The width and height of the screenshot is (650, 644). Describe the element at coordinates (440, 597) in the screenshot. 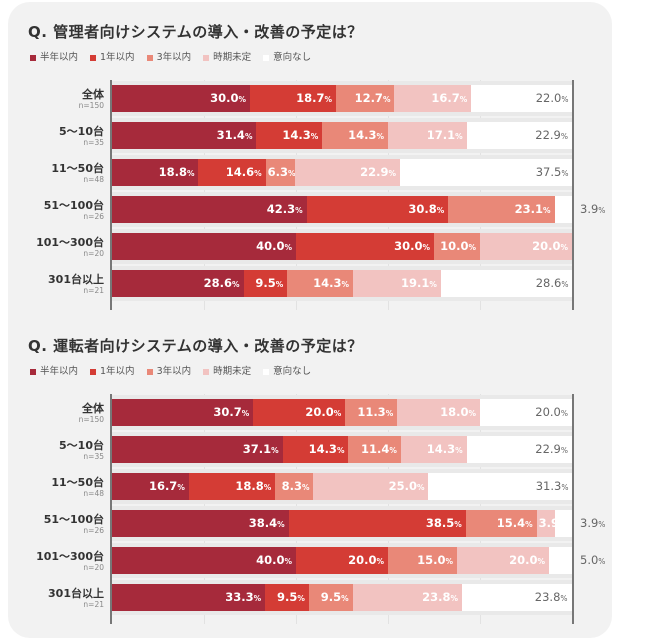

I see `data-label: 23.8%` at that location.